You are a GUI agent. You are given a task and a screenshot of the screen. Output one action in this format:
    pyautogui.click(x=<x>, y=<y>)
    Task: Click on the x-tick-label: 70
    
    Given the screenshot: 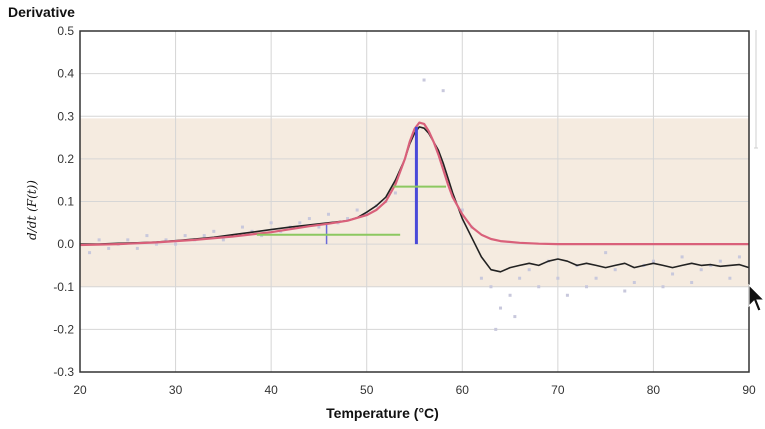 What is the action you would take?
    pyautogui.click(x=558, y=390)
    